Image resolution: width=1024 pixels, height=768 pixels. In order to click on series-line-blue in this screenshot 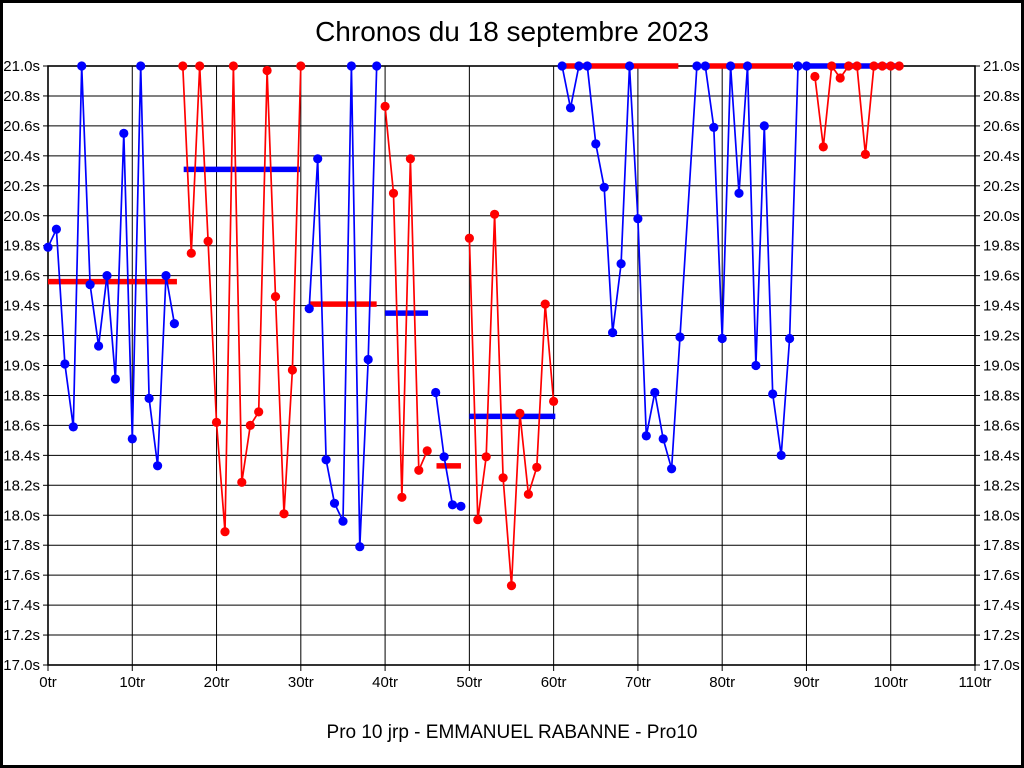, I will do `click(111, 266)`.